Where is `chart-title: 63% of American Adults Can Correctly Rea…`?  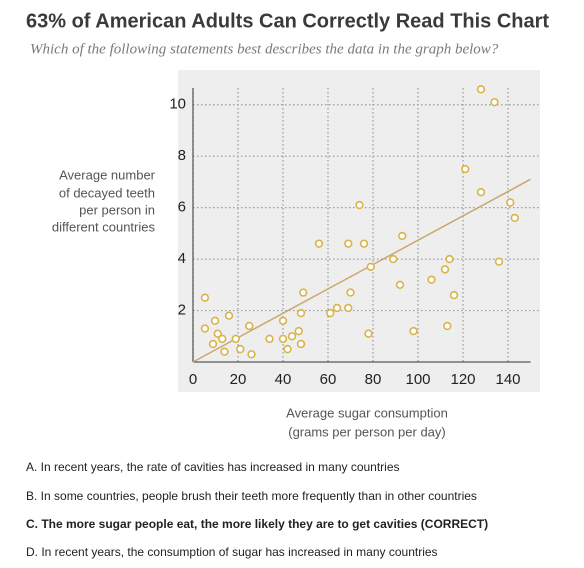 chart-title: 63% of American Adults Can Correctly Rea… is located at coordinates (287, 21).